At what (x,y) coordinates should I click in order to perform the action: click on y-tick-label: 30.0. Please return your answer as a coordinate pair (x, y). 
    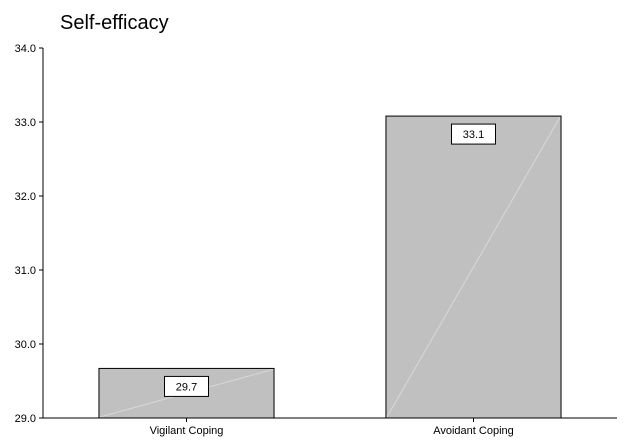
    Looking at the image, I should click on (25, 345).